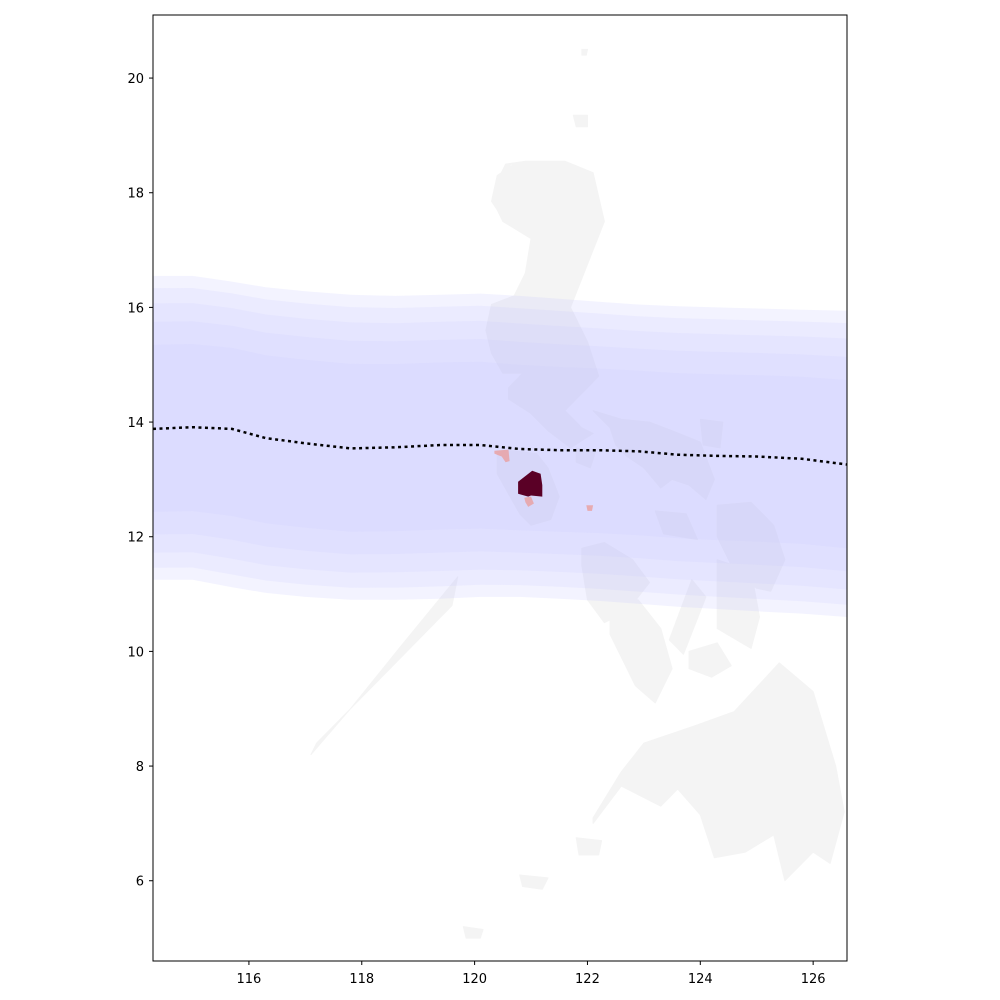 This screenshot has height=1000, width=1000. I want to click on y-tick-label-18: 18, so click(135, 194).